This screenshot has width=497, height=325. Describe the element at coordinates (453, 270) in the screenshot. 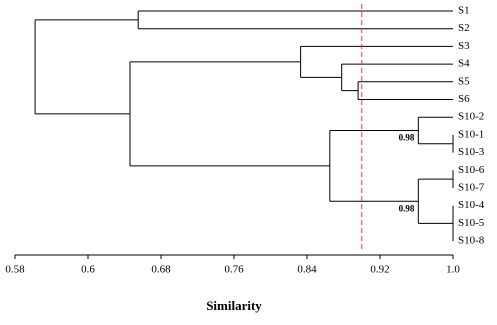

I see `x-tick-label: 1.0` at that location.